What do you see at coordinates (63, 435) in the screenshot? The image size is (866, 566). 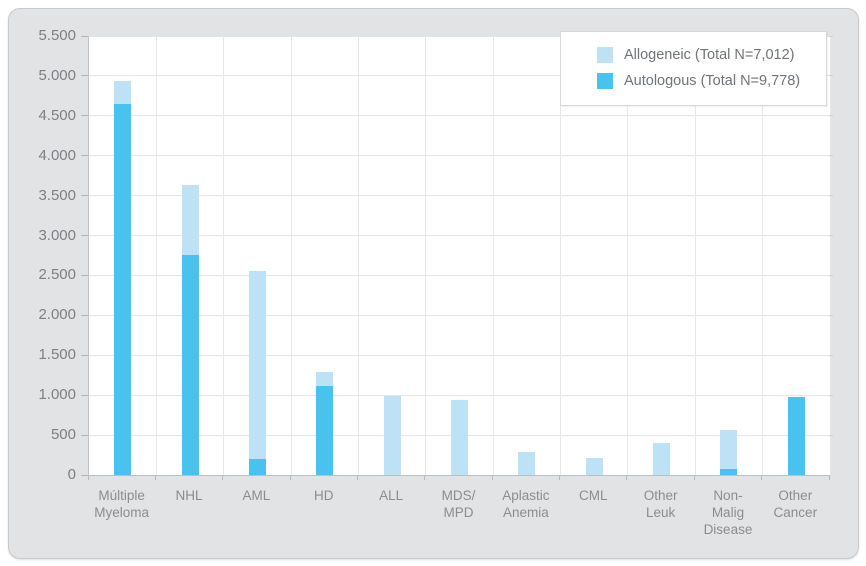 I see `y-axis-label: 500` at bounding box center [63, 435].